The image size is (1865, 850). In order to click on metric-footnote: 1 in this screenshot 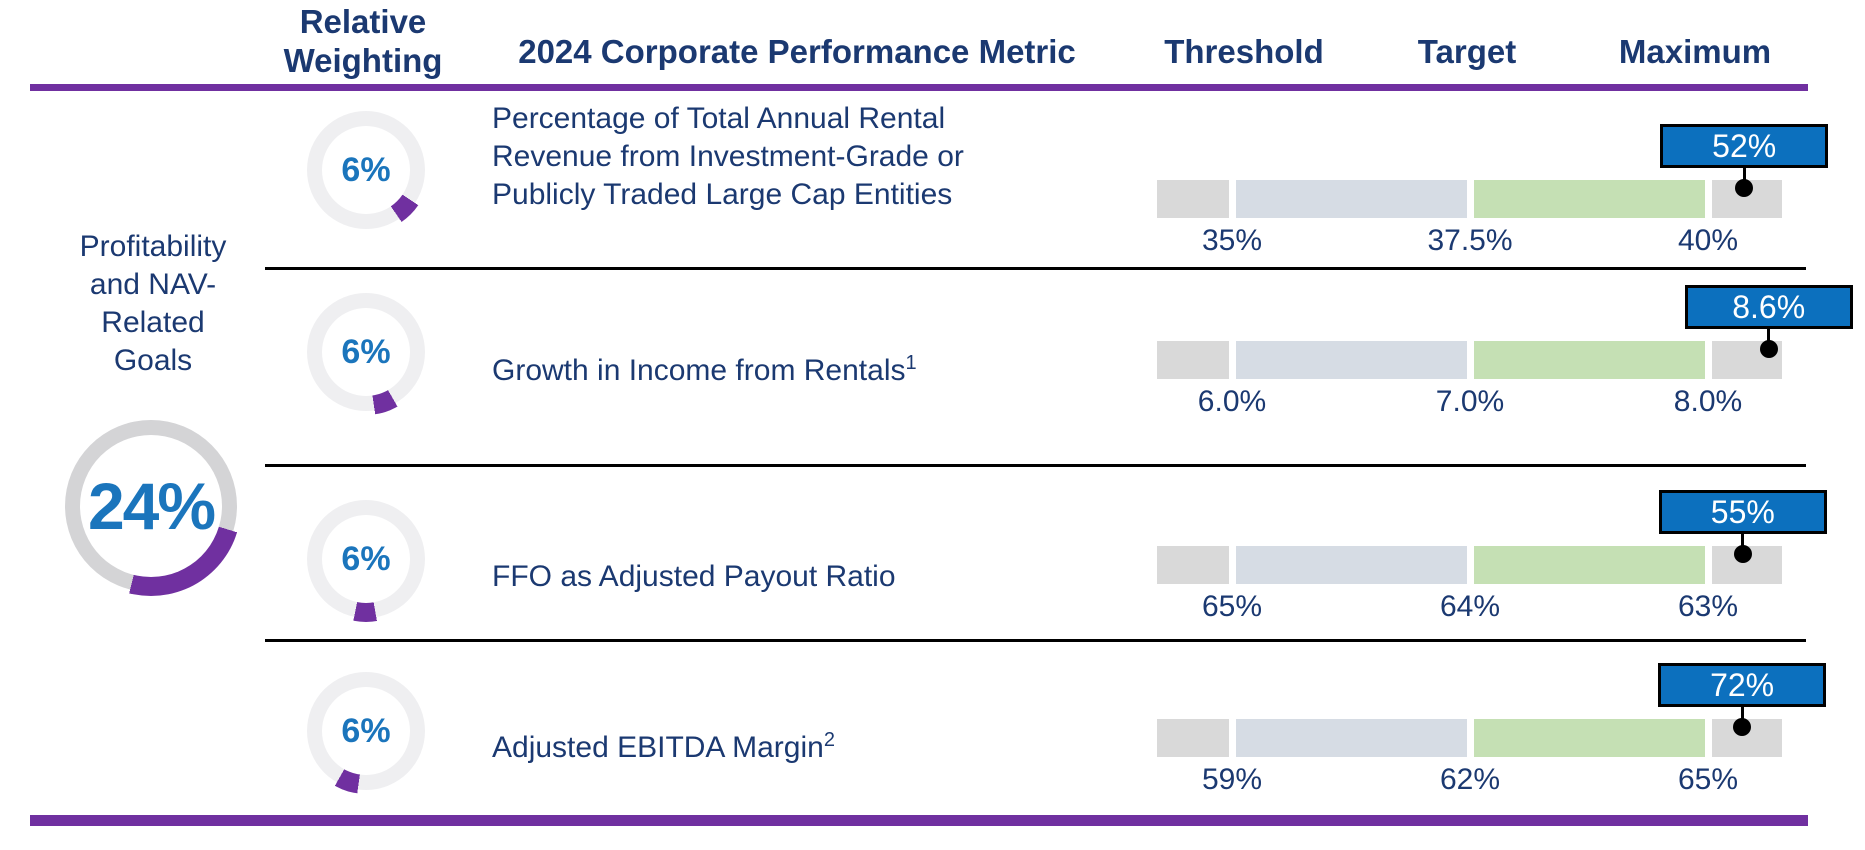, I will do `click(911, 363)`.